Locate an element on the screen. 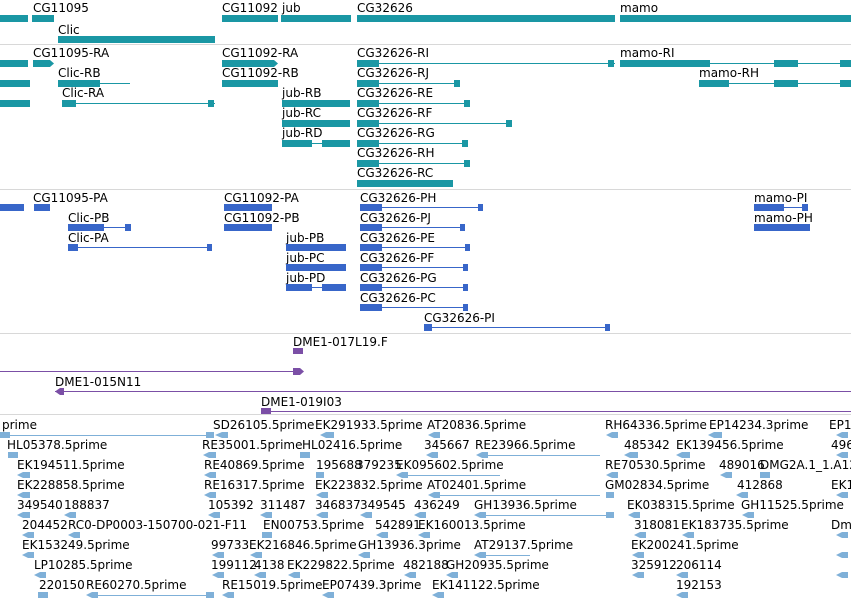 This screenshot has height=601, width=851. est-label: 188837 is located at coordinates (87, 505).